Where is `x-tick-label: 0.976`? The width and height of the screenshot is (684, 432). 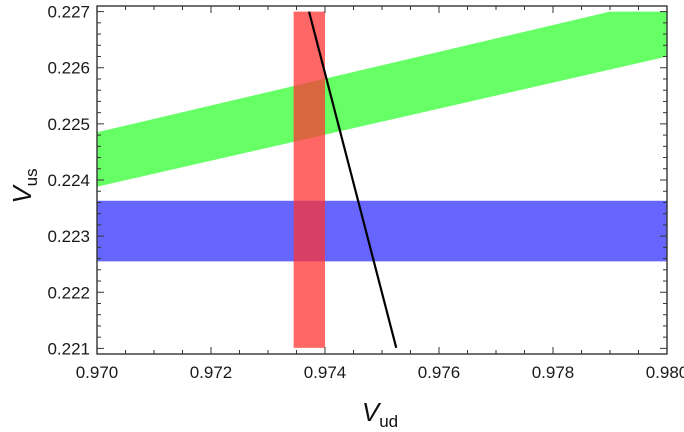 x-tick-label: 0.976 is located at coordinates (439, 372).